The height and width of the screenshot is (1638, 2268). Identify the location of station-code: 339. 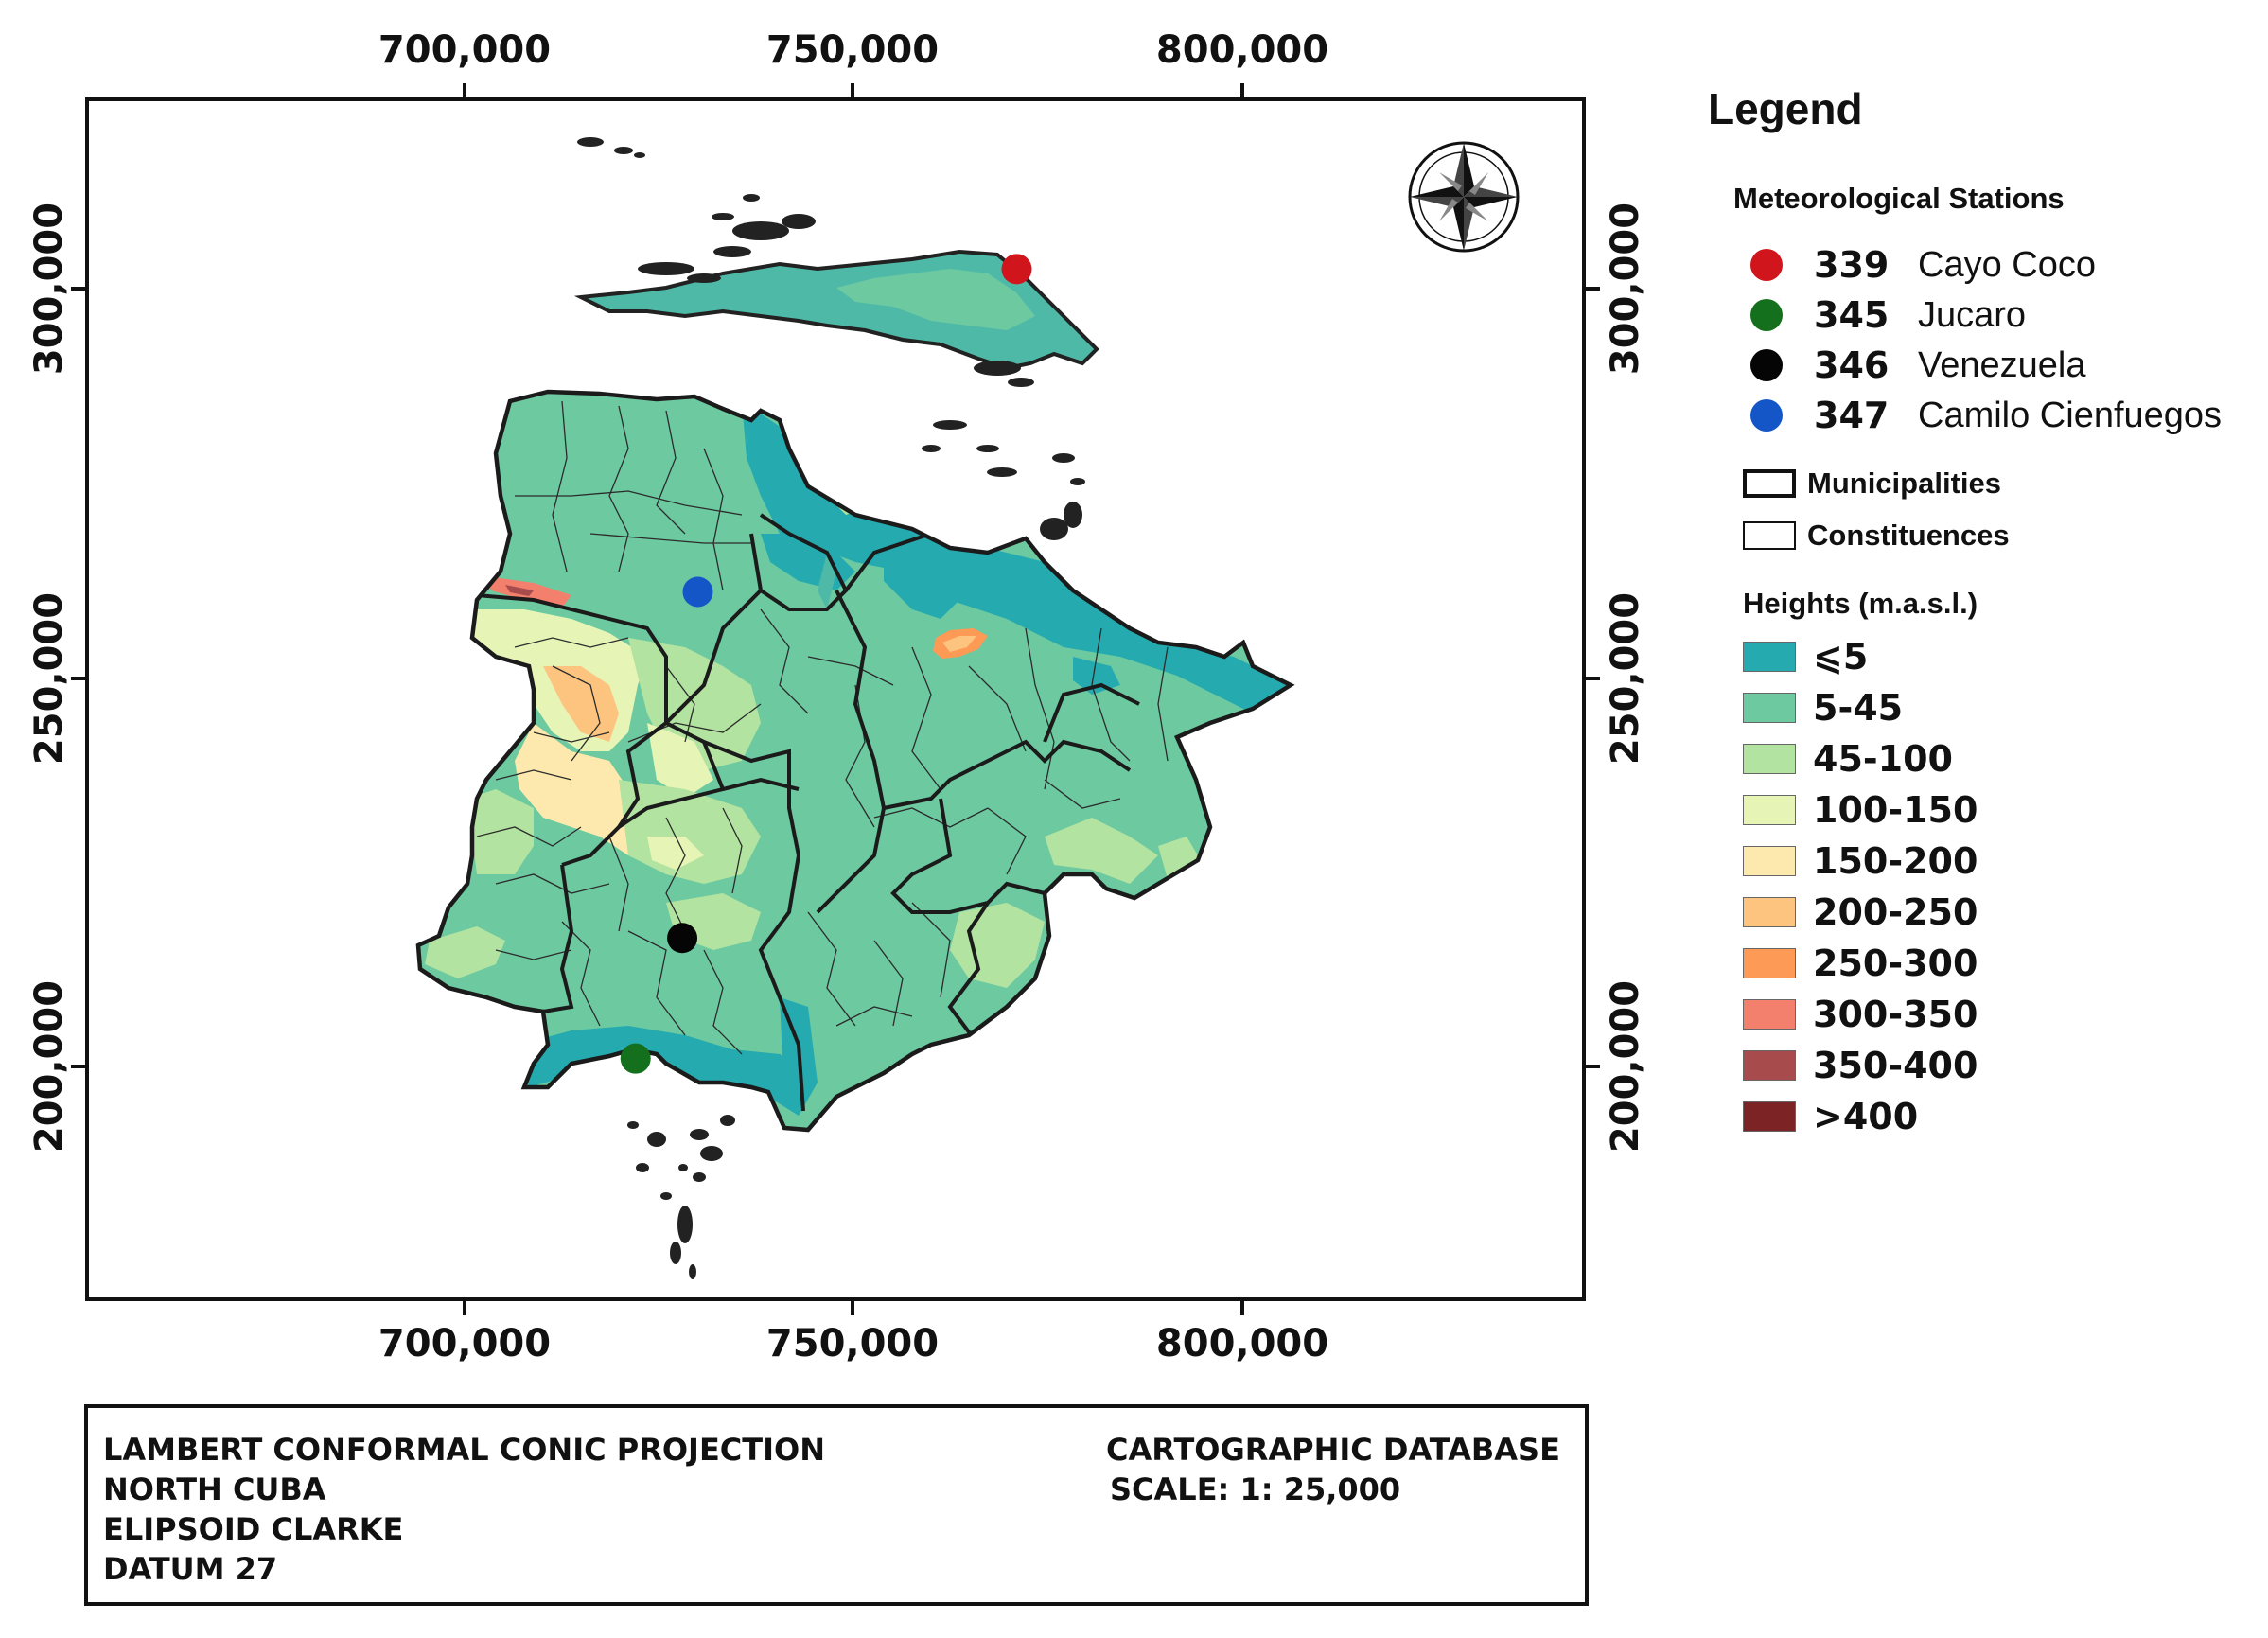
(1852, 265).